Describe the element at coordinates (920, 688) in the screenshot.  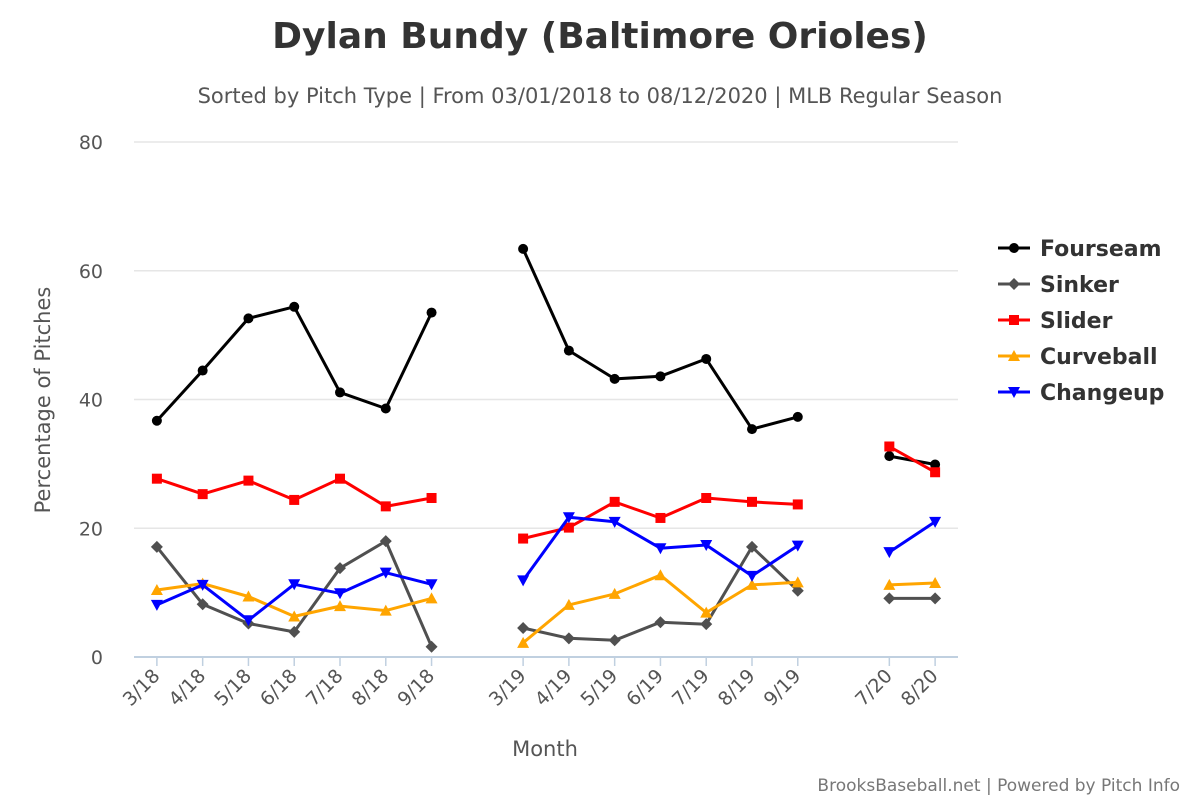
I see `x-tick-label: 8/20` at that location.